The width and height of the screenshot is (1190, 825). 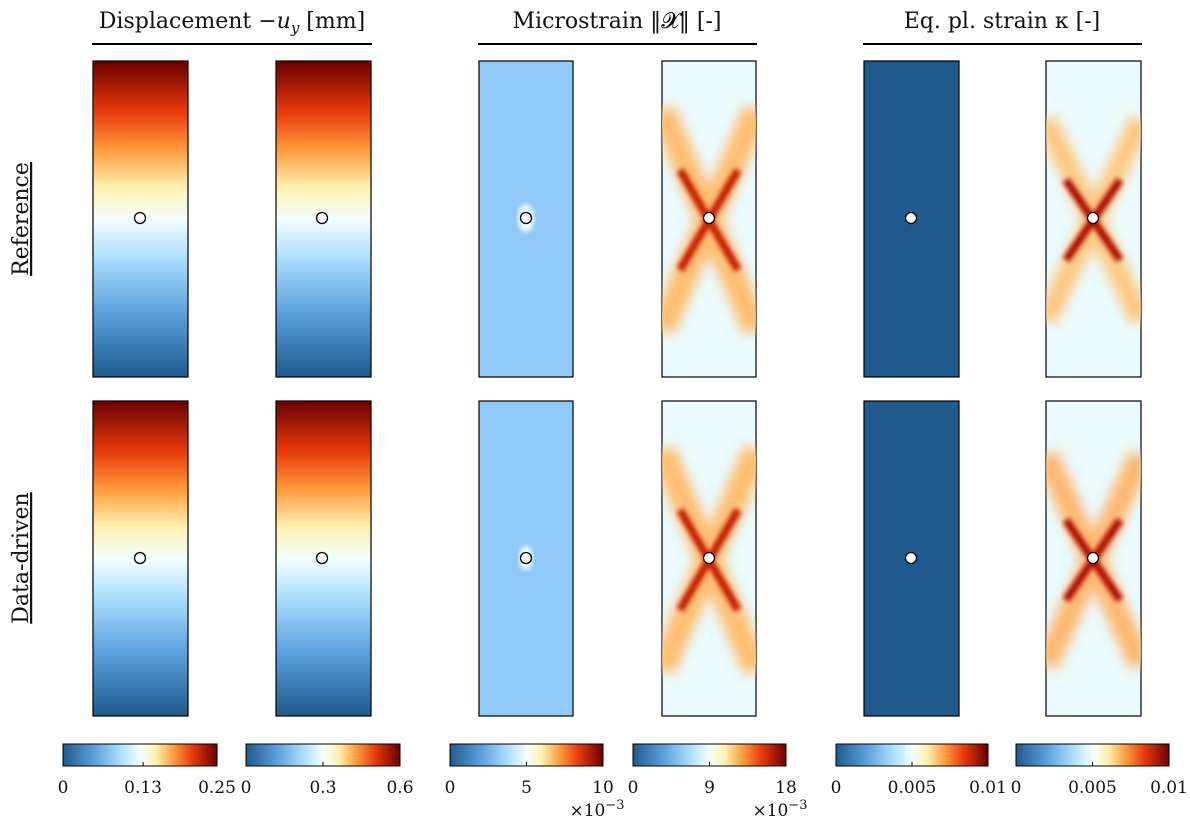 I want to click on header: Microstrain ‖𝓧‖ [-], so click(x=617, y=21).